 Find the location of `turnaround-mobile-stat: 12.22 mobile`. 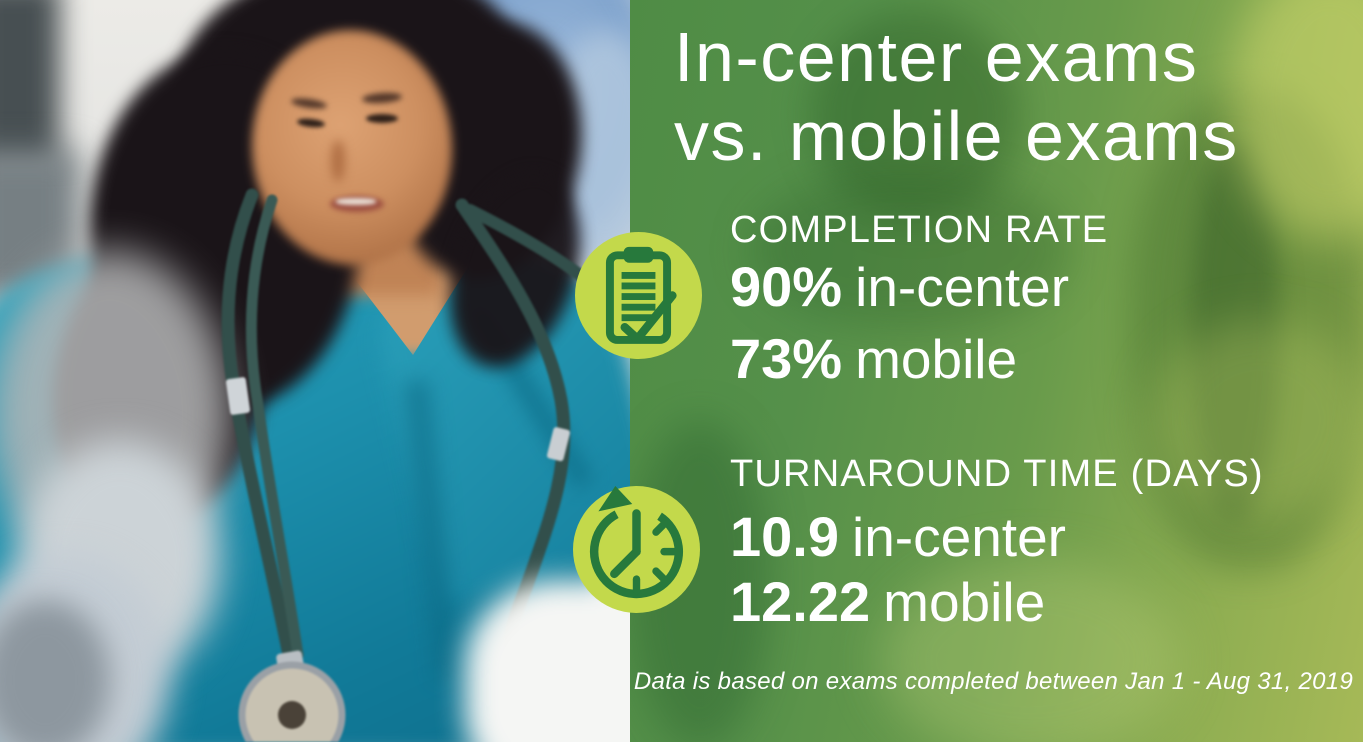

turnaround-mobile-stat: 12.22 mobile is located at coordinates (888, 602).